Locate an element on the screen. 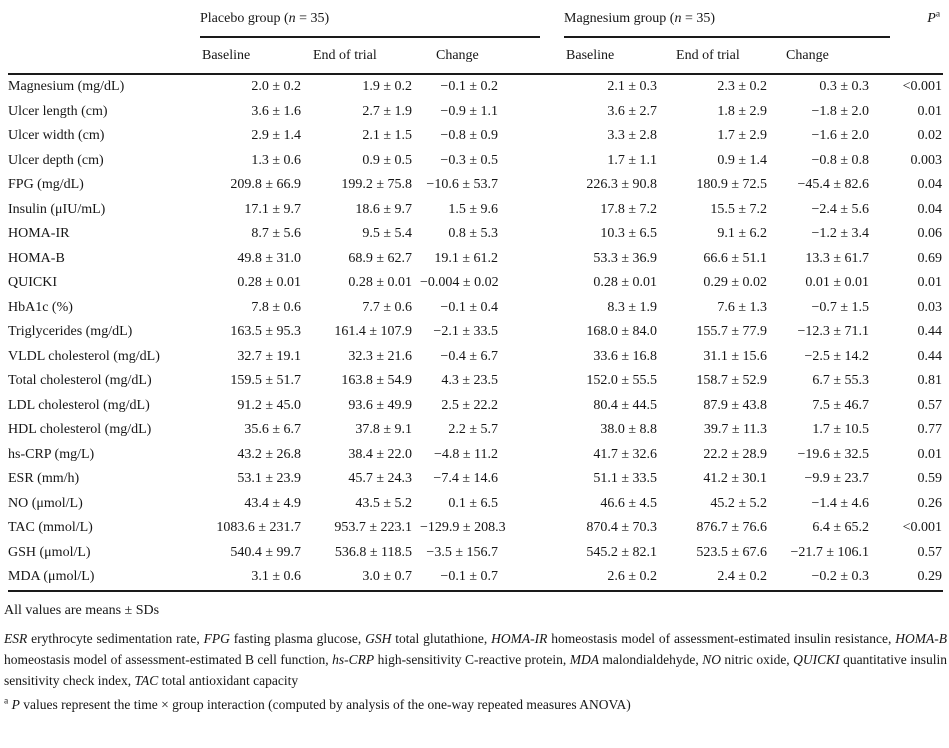 This screenshot has width=949, height=748. row-label: Ulcer width (cm) is located at coordinates (56, 136).